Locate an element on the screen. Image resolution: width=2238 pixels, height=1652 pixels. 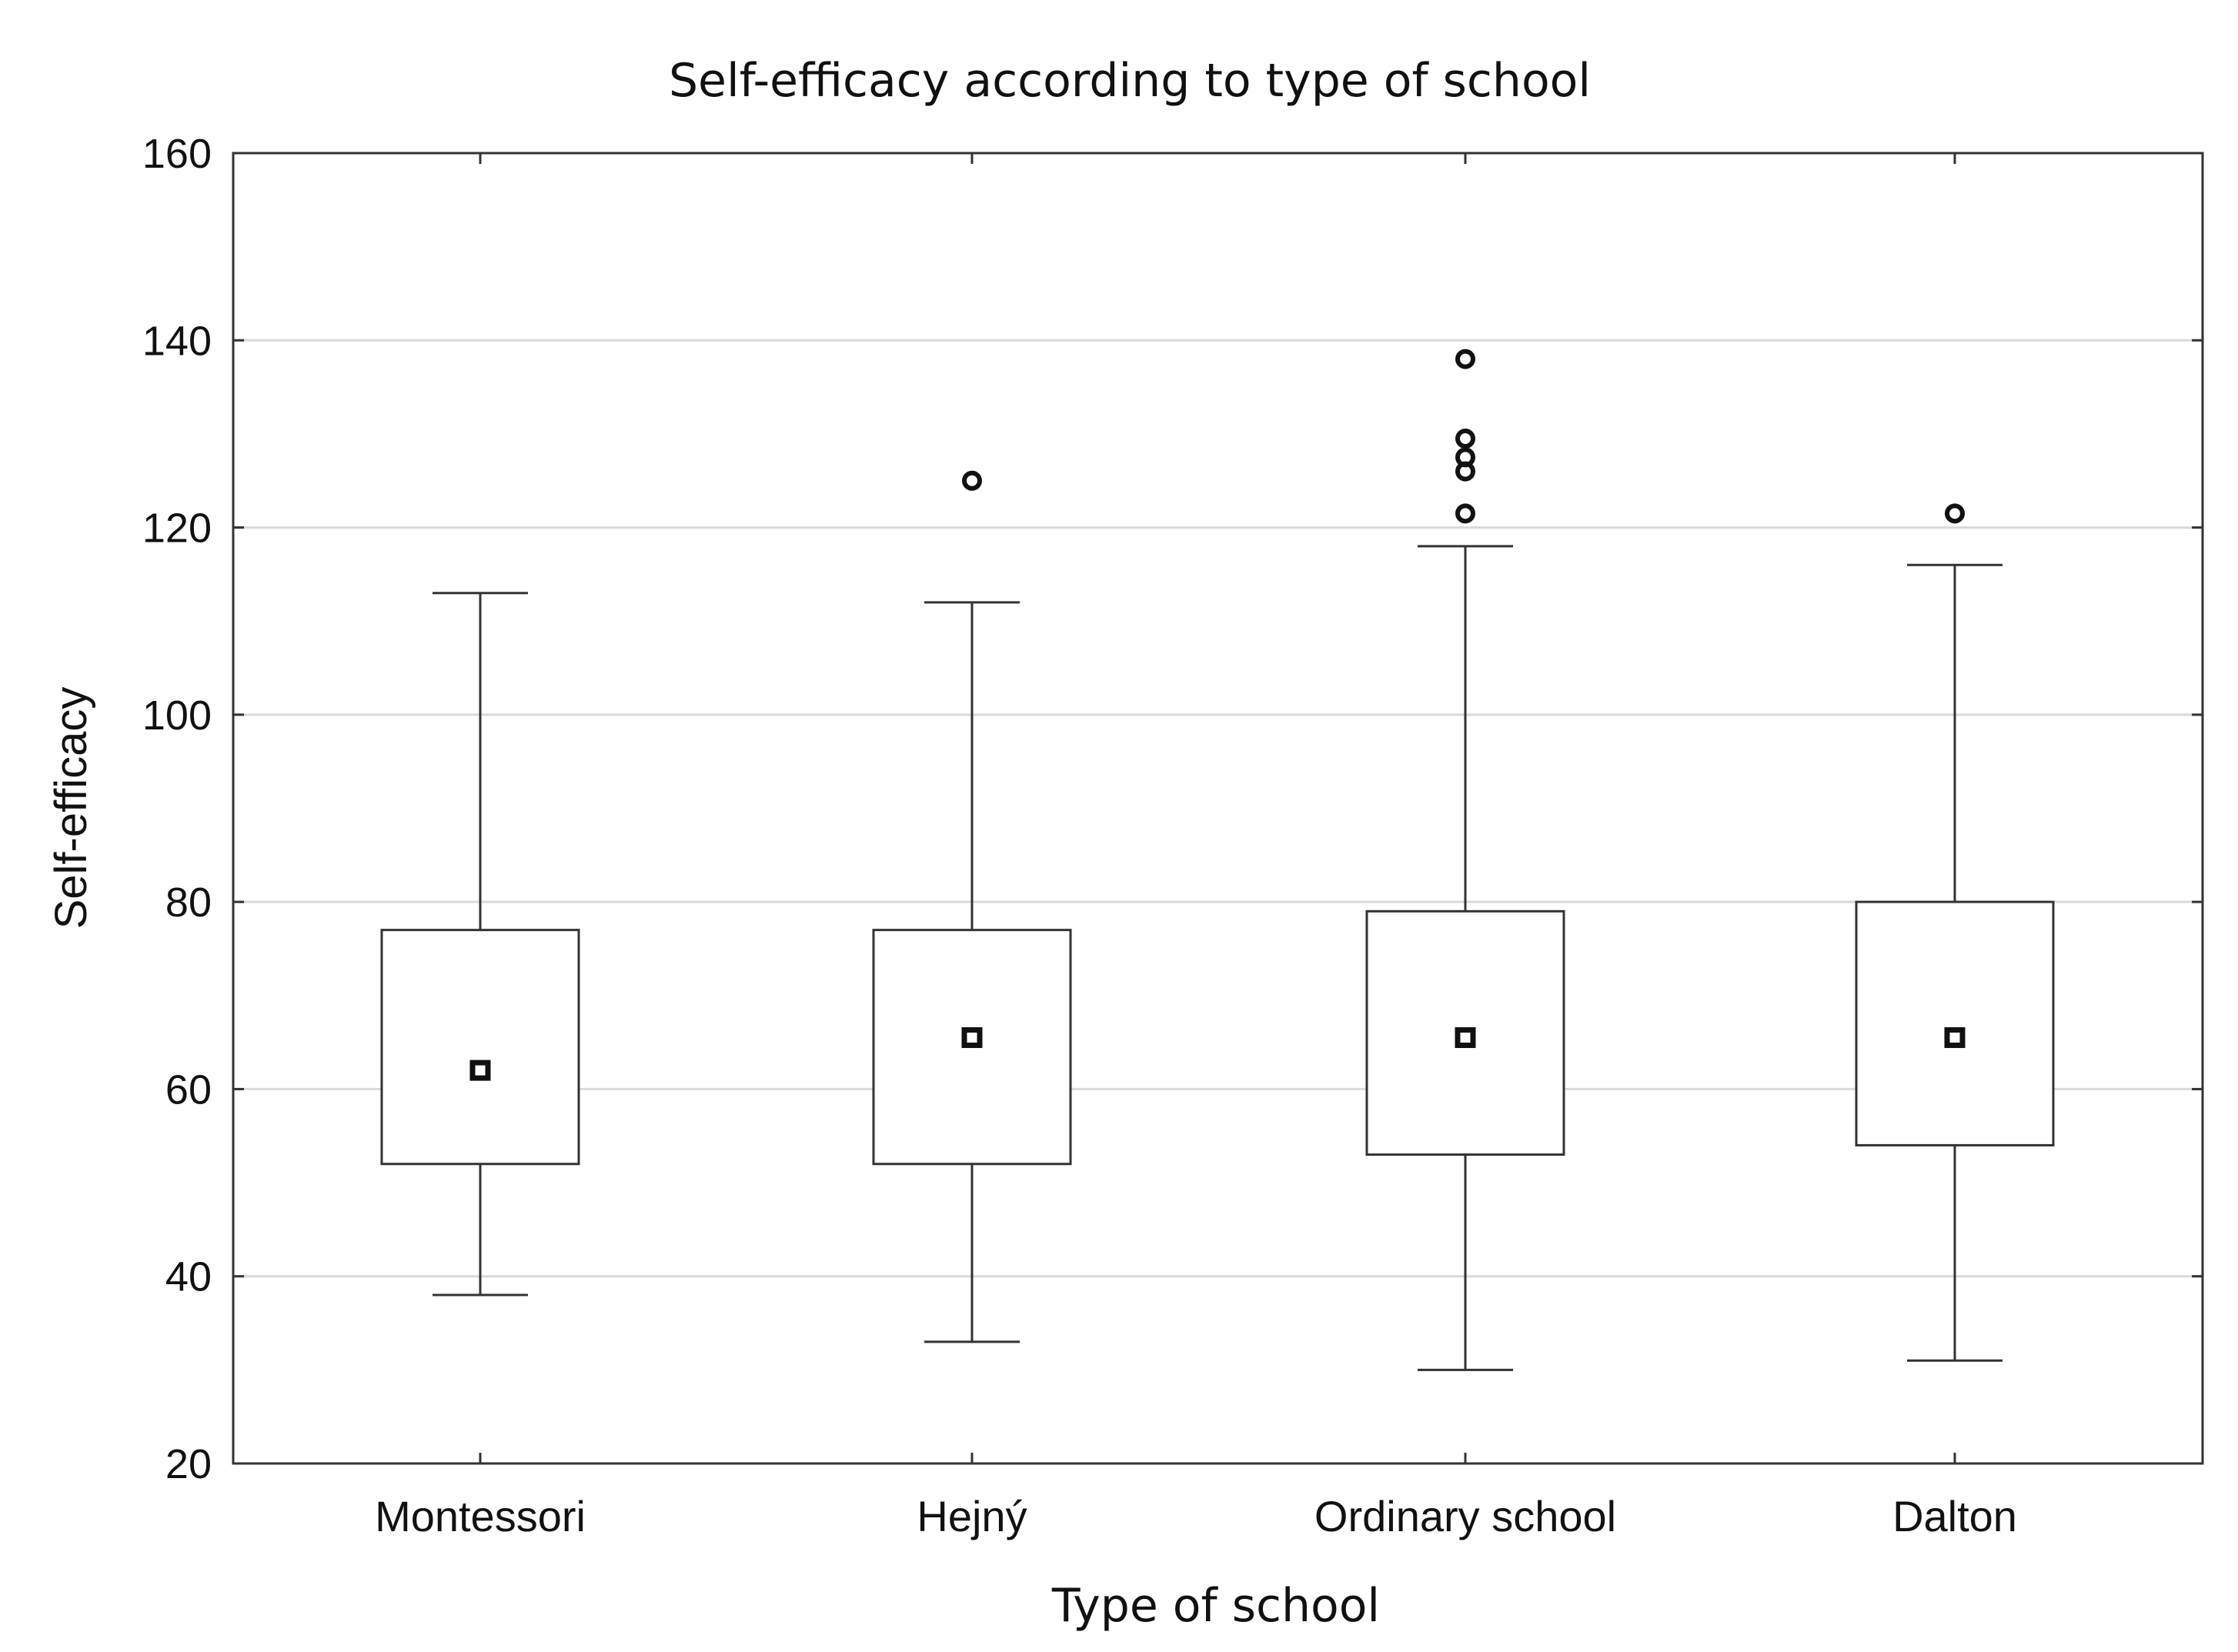
x-category-label: Montessori is located at coordinates (481, 1516).